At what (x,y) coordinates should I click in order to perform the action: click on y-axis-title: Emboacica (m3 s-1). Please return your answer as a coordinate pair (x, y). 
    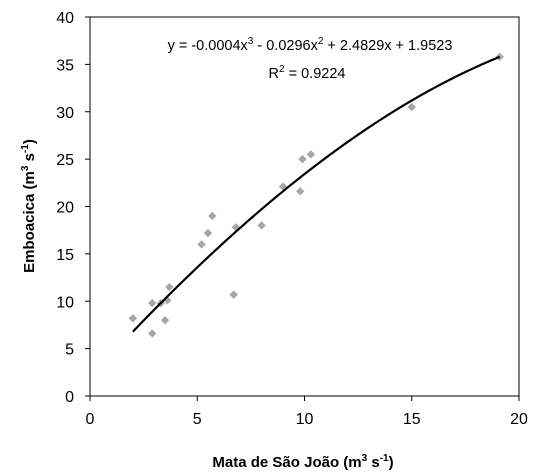
    Looking at the image, I should click on (29, 206).